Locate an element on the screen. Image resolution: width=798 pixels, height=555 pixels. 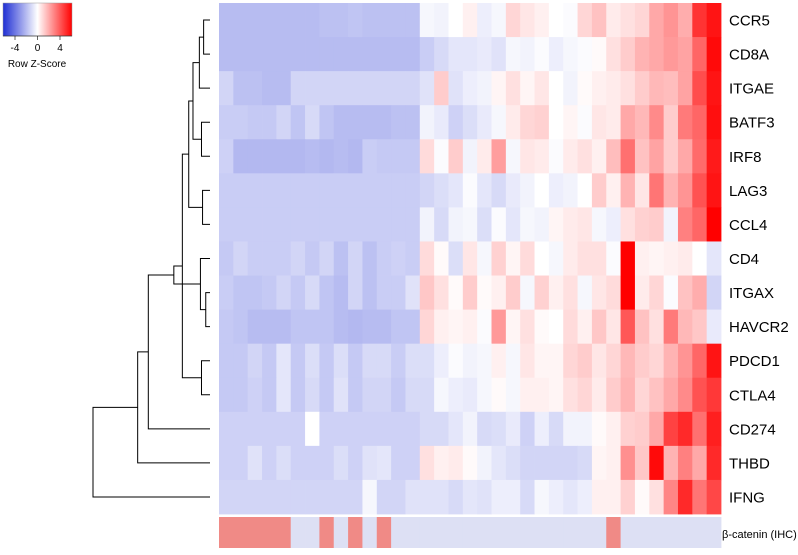
gene-label: CCL4 is located at coordinates (748, 225).